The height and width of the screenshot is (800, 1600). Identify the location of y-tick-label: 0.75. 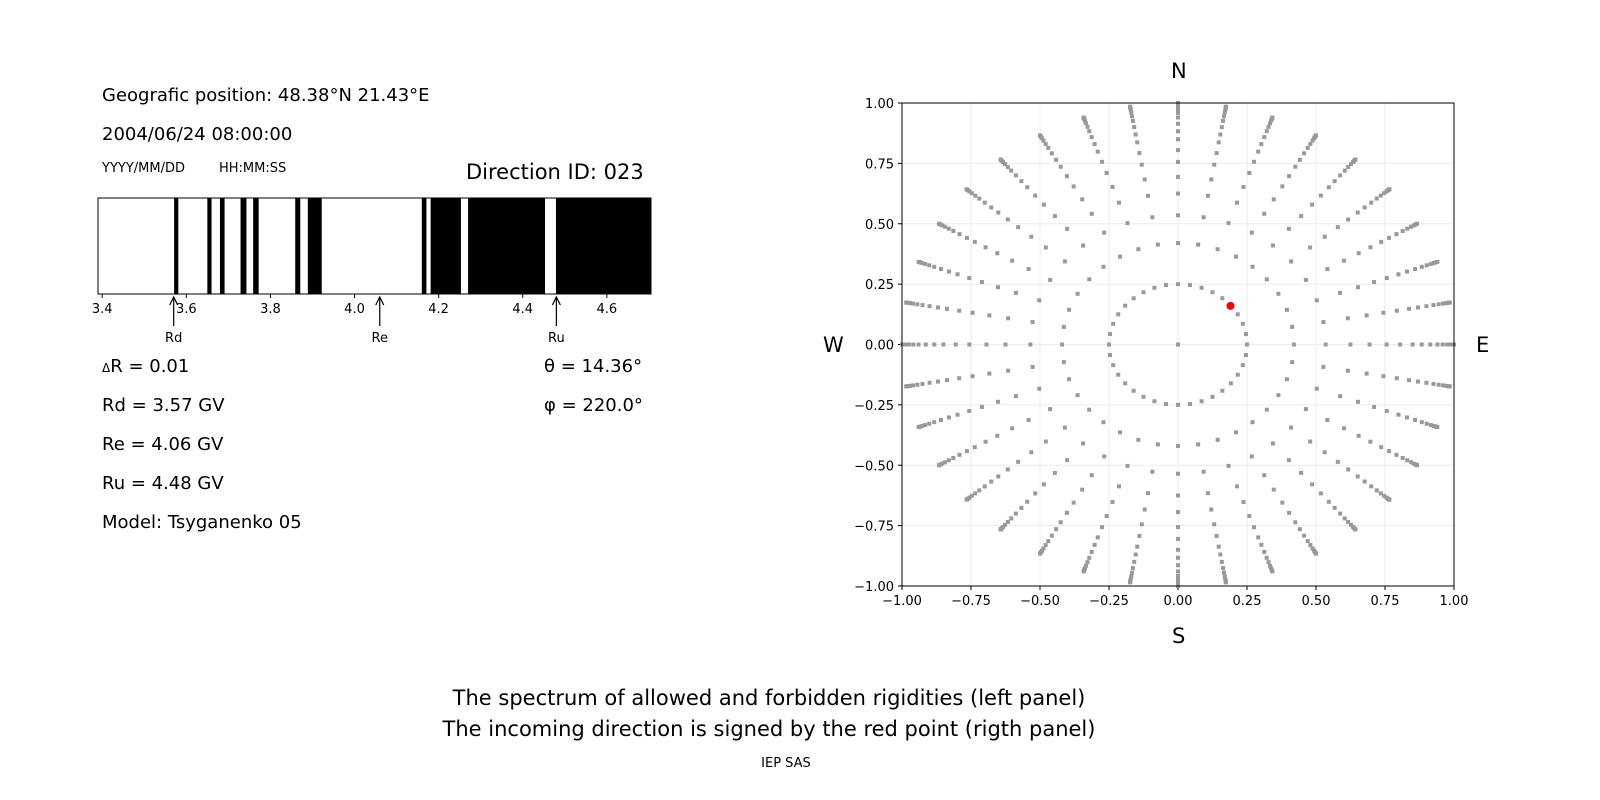
(879, 164).